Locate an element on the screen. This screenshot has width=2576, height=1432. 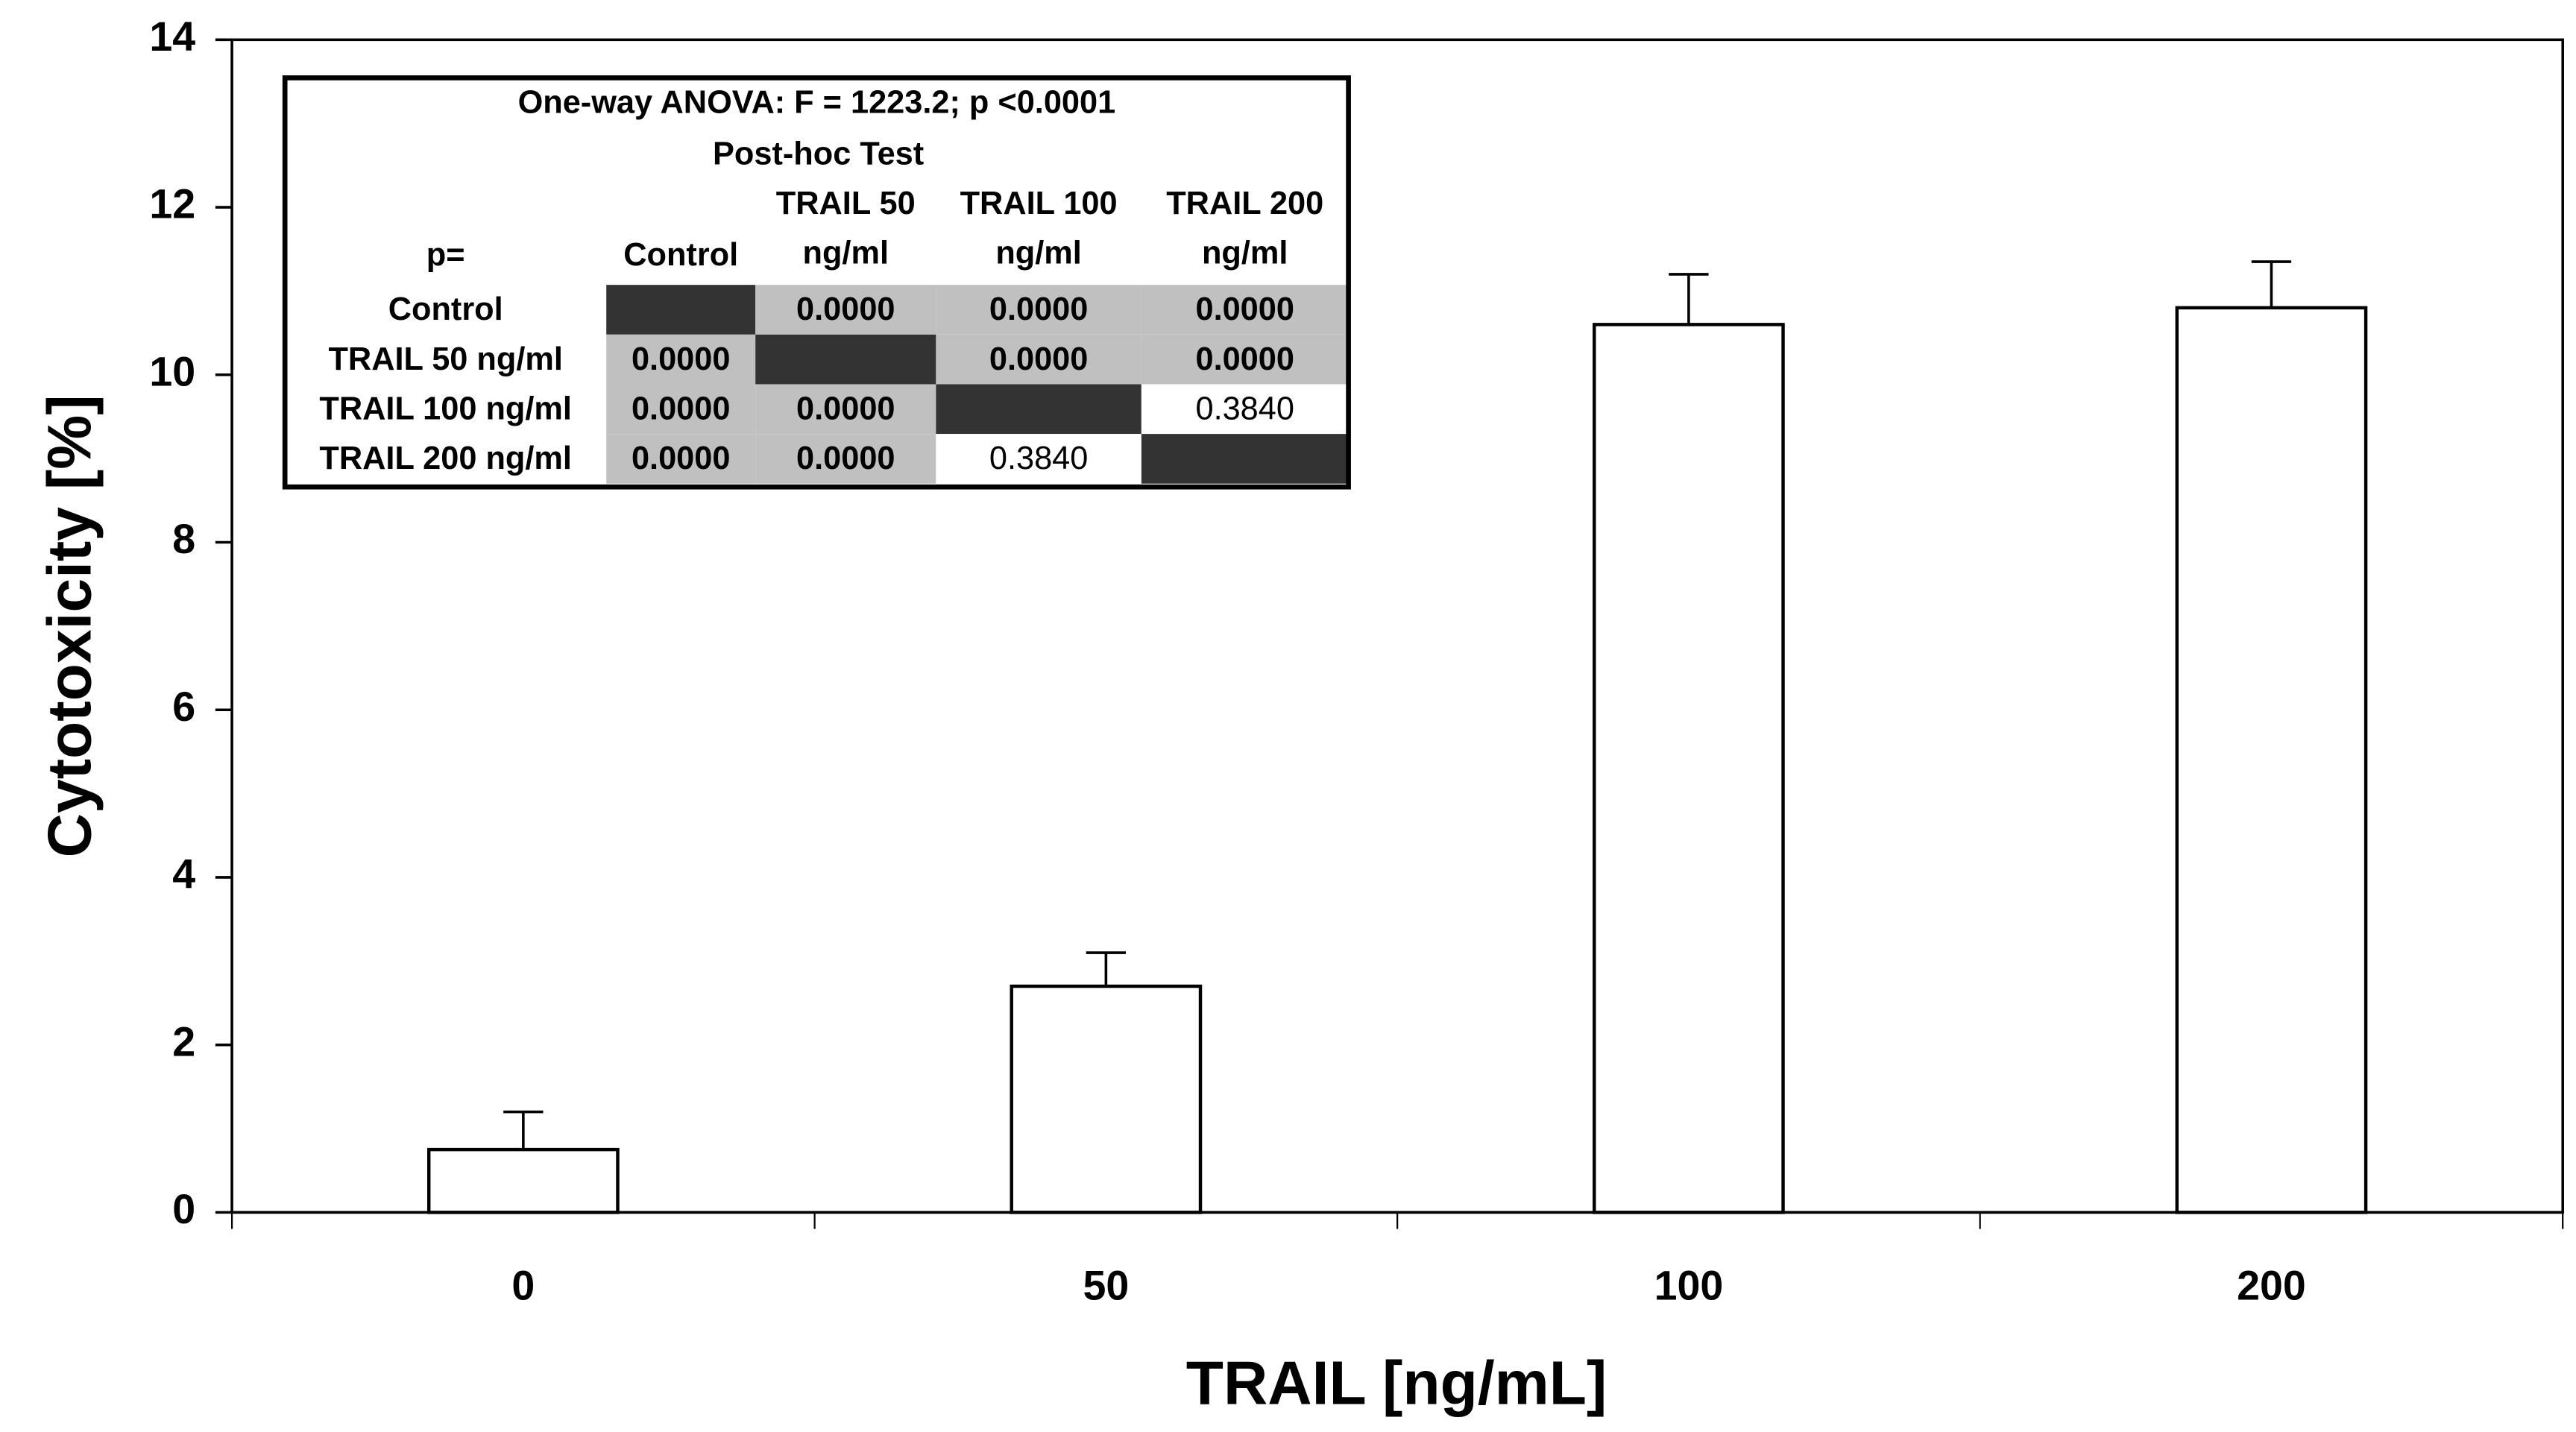
table-header: p= is located at coordinates (445, 255).